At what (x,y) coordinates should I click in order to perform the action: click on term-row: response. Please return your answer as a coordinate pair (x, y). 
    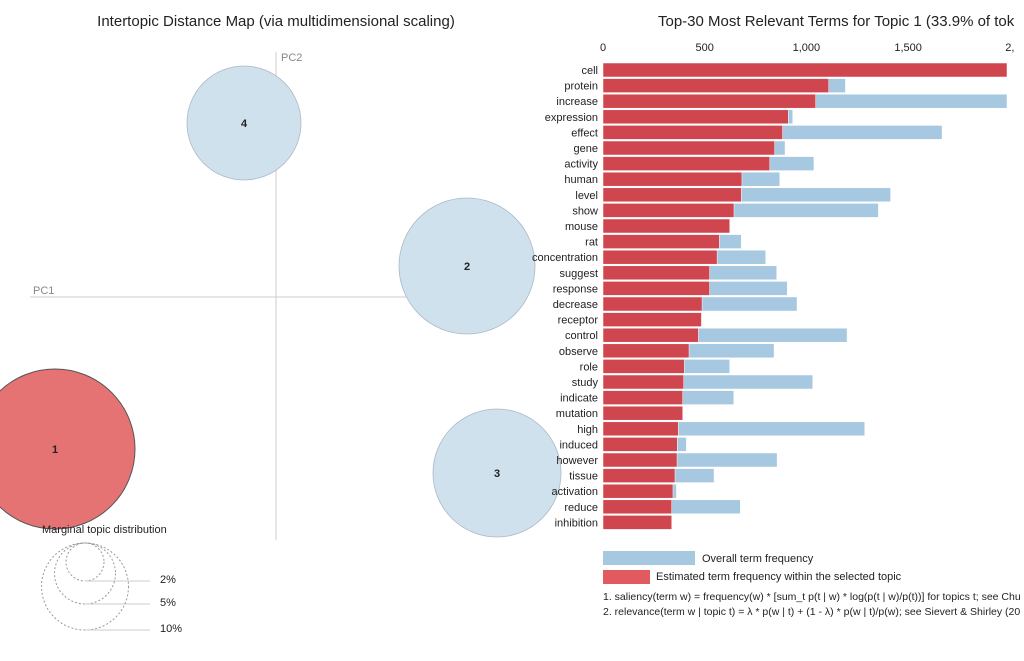
    Looking at the image, I should click on (670, 288).